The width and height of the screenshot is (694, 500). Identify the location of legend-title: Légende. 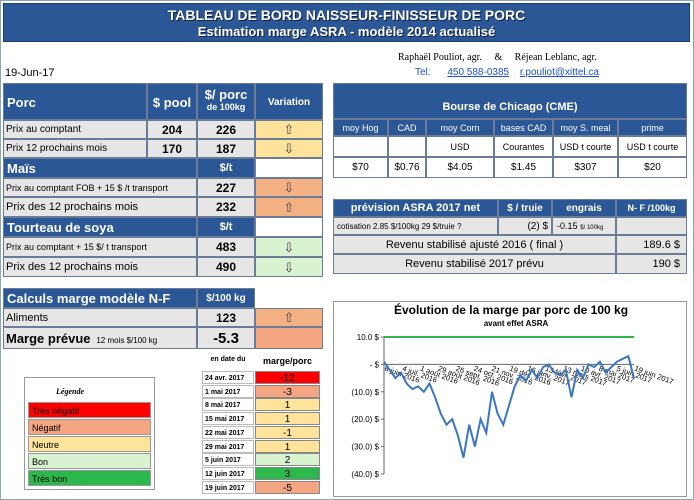
(70, 391).